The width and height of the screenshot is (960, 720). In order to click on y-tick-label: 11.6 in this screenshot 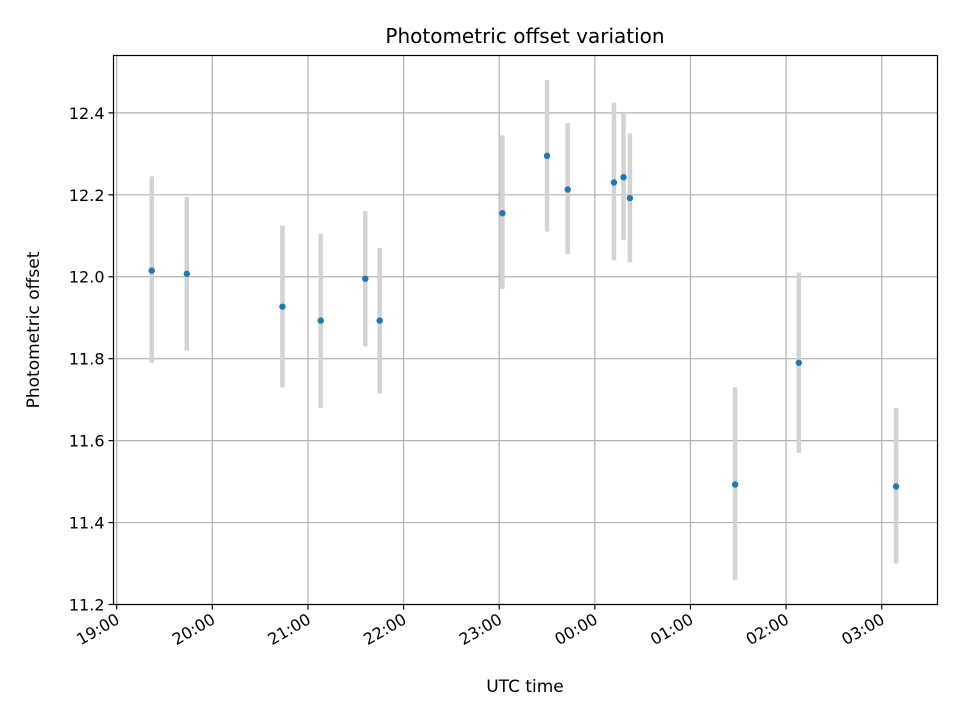, I will do `click(87, 441)`.